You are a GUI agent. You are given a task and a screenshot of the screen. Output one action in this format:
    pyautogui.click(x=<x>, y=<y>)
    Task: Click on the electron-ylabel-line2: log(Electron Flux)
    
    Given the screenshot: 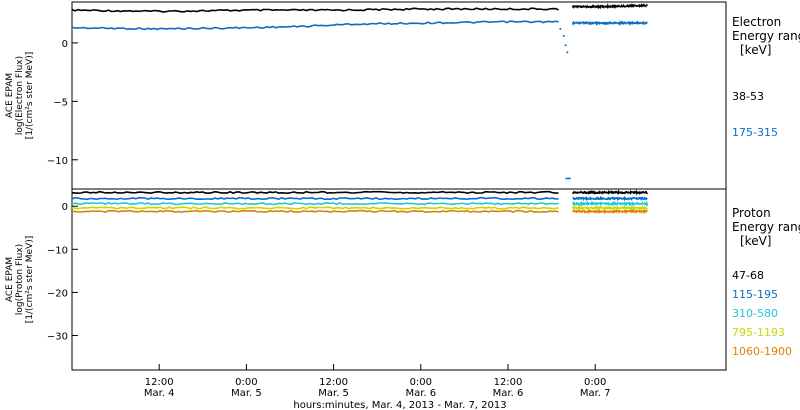 What is the action you would take?
    pyautogui.click(x=20, y=95)
    